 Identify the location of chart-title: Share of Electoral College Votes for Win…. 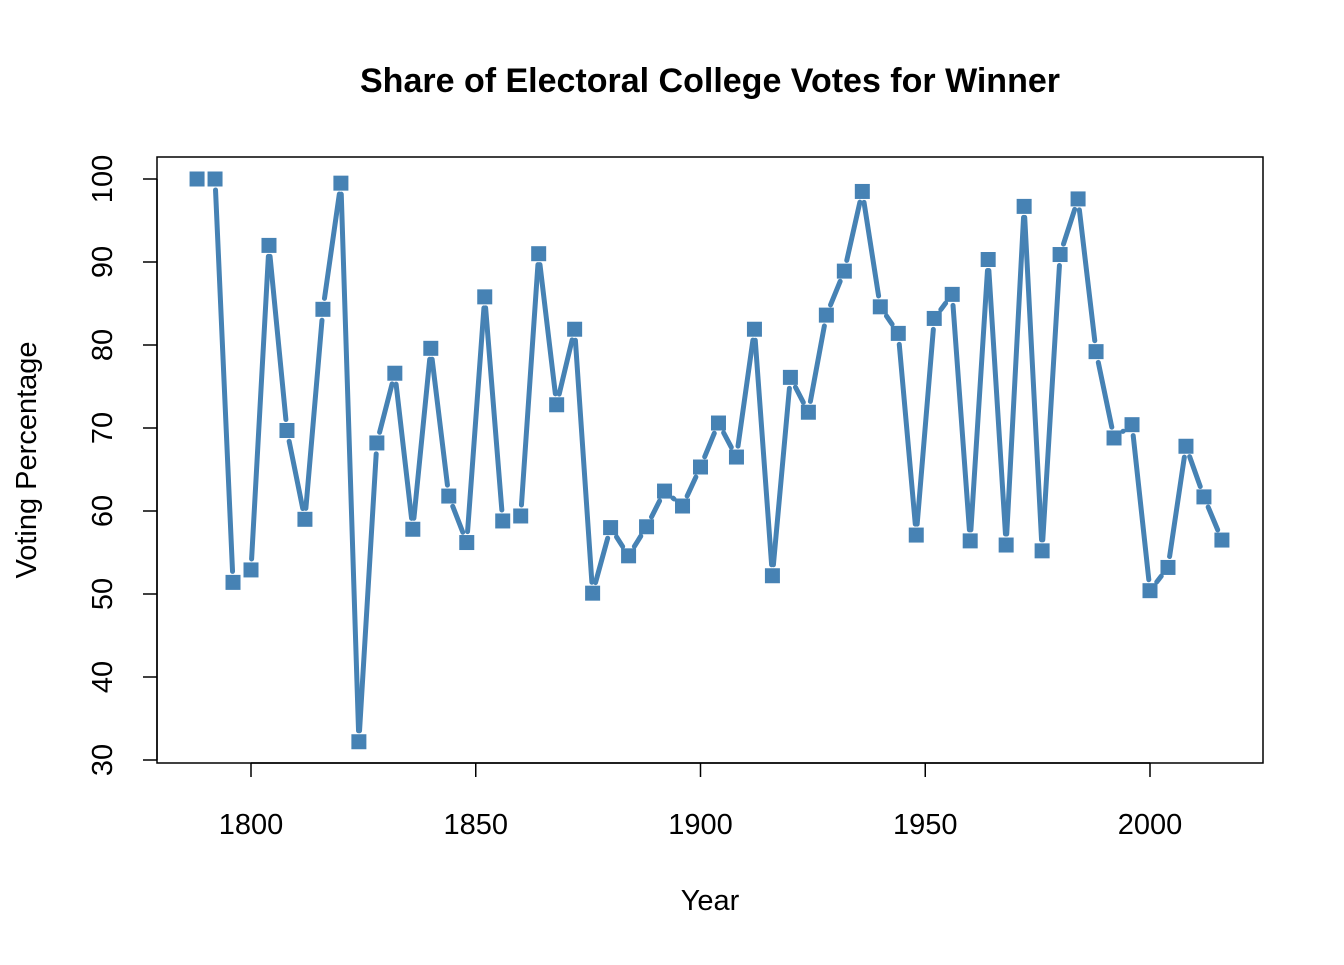
(710, 81).